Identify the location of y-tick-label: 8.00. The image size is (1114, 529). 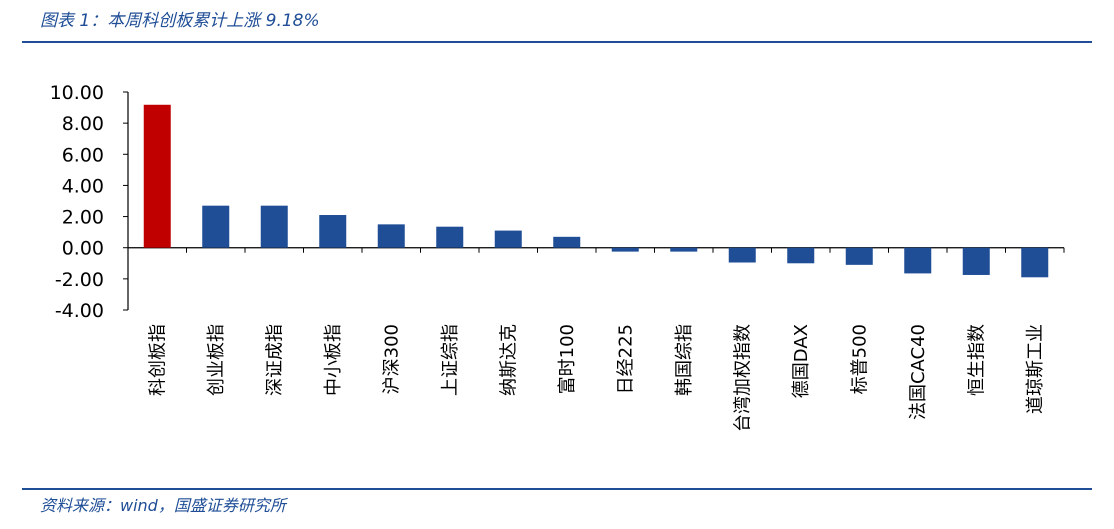
(83, 124).